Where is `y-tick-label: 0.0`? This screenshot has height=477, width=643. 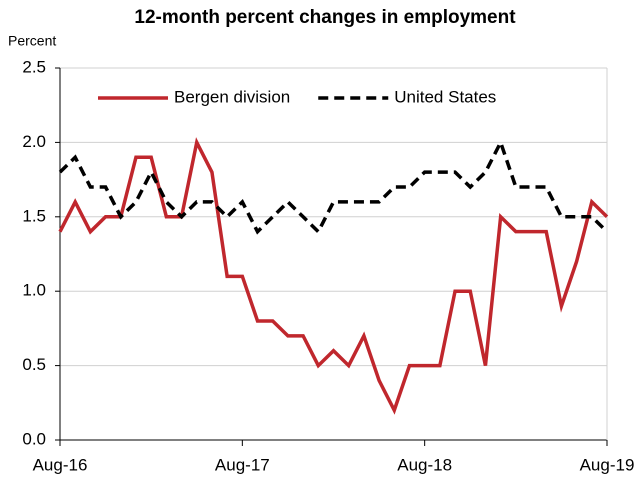 y-tick-label: 0.0 is located at coordinates (34, 438).